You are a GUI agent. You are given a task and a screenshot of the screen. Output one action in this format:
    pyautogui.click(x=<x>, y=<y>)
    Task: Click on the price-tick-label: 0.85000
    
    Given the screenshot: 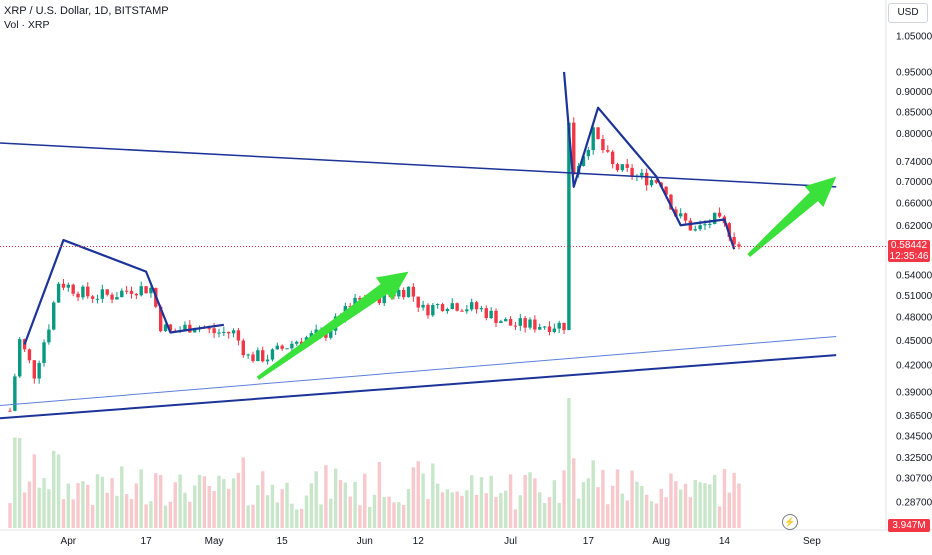 What is the action you would take?
    pyautogui.click(x=914, y=112)
    